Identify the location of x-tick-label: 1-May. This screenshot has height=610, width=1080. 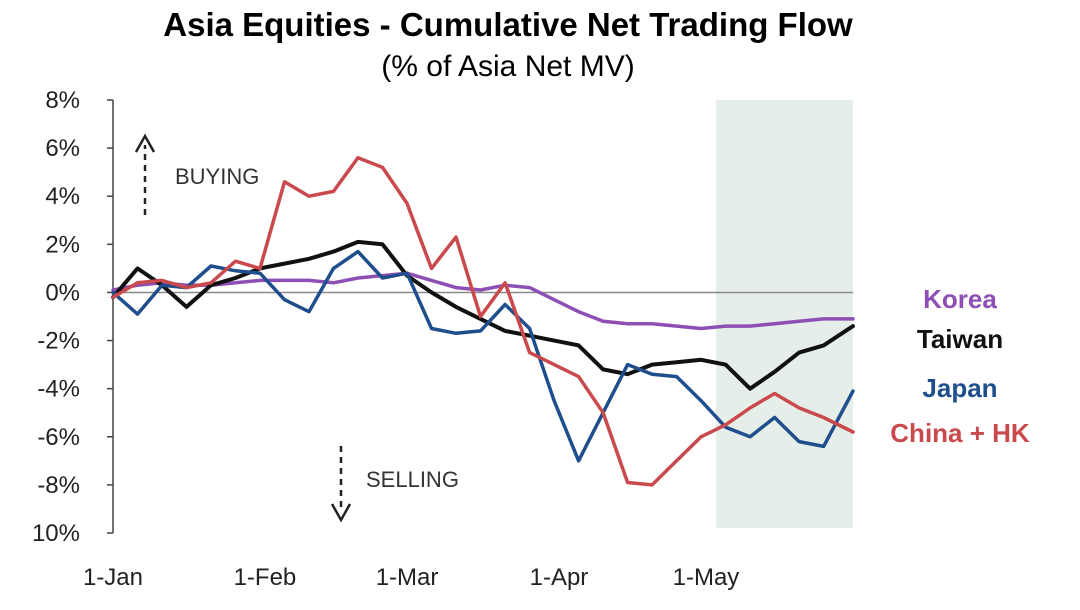
(706, 577).